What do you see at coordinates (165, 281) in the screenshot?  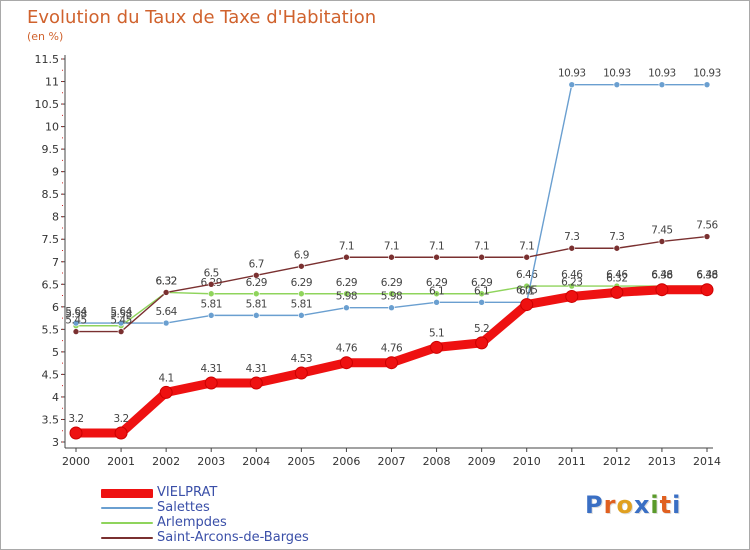 I see `data-label: 6.32` at bounding box center [165, 281].